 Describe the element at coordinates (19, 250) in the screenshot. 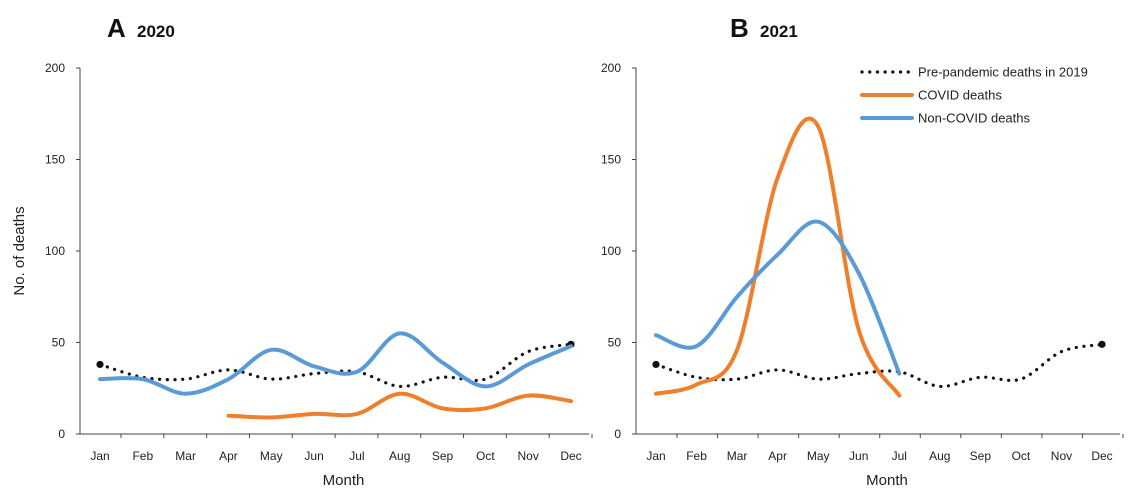

I see `y-axis-title: No. of deaths` at that location.